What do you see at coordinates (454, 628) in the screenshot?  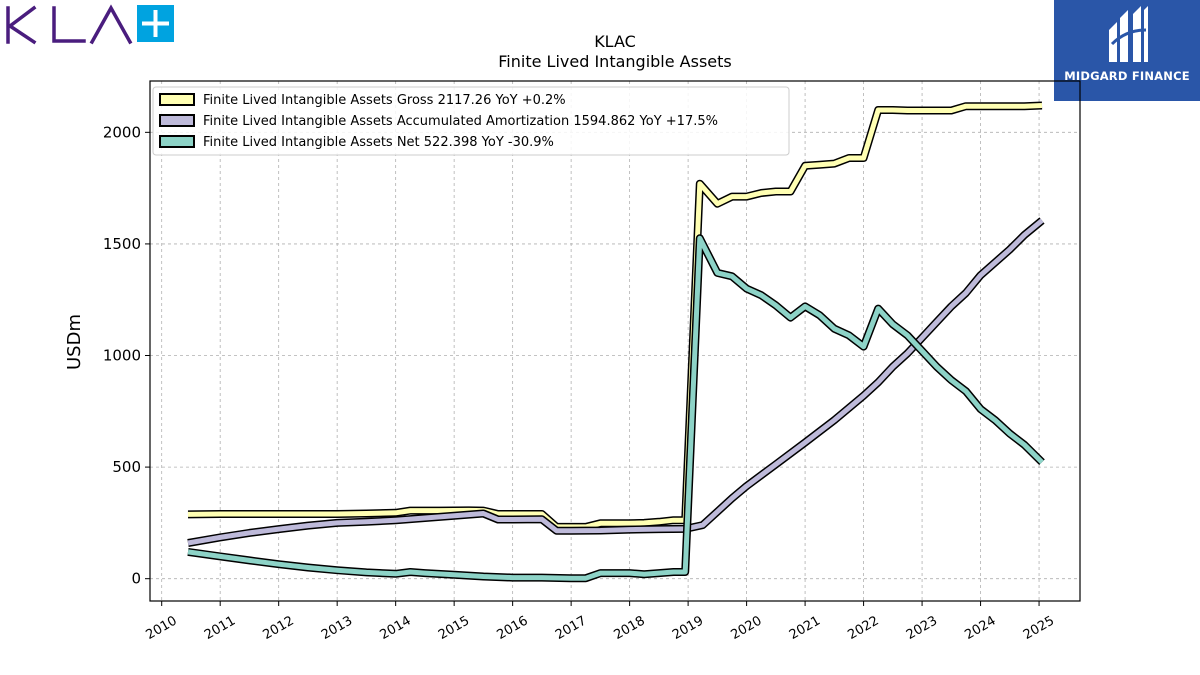 I see `x-tick-label: 2015` at bounding box center [454, 628].